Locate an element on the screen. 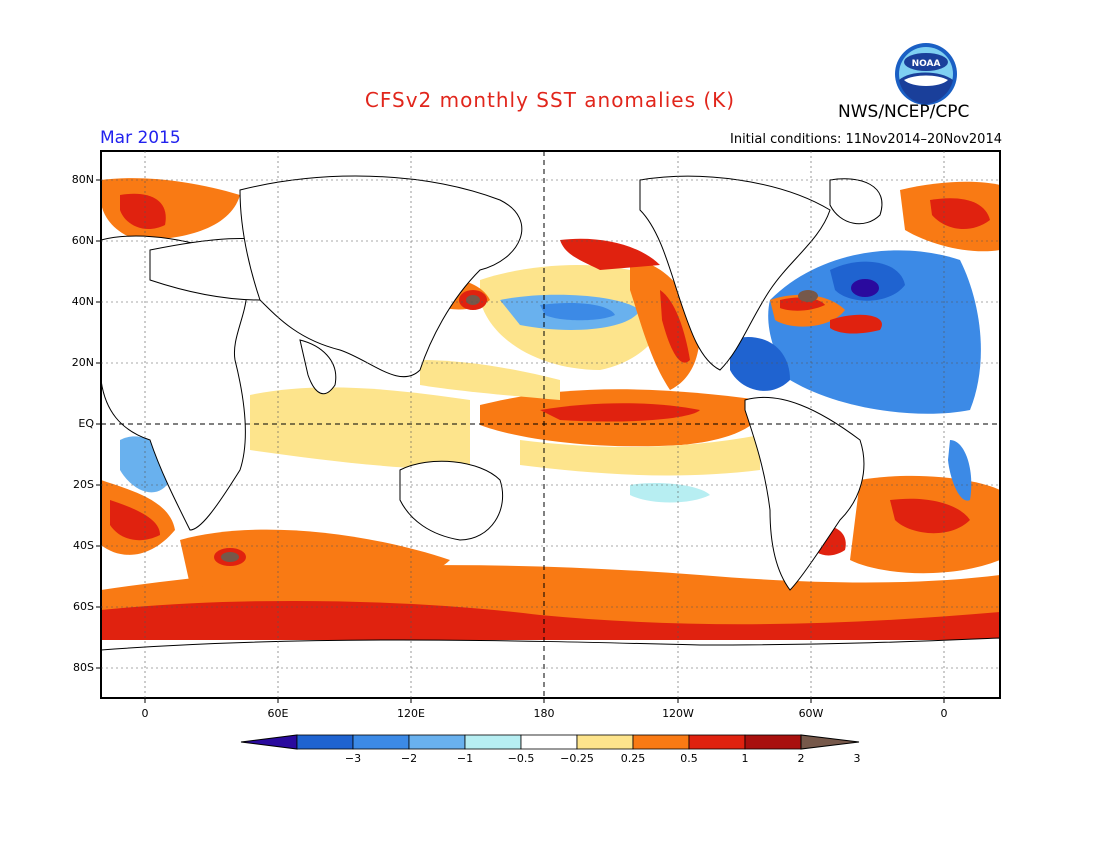  colorbar-label: −0.5 is located at coordinates (521, 758).